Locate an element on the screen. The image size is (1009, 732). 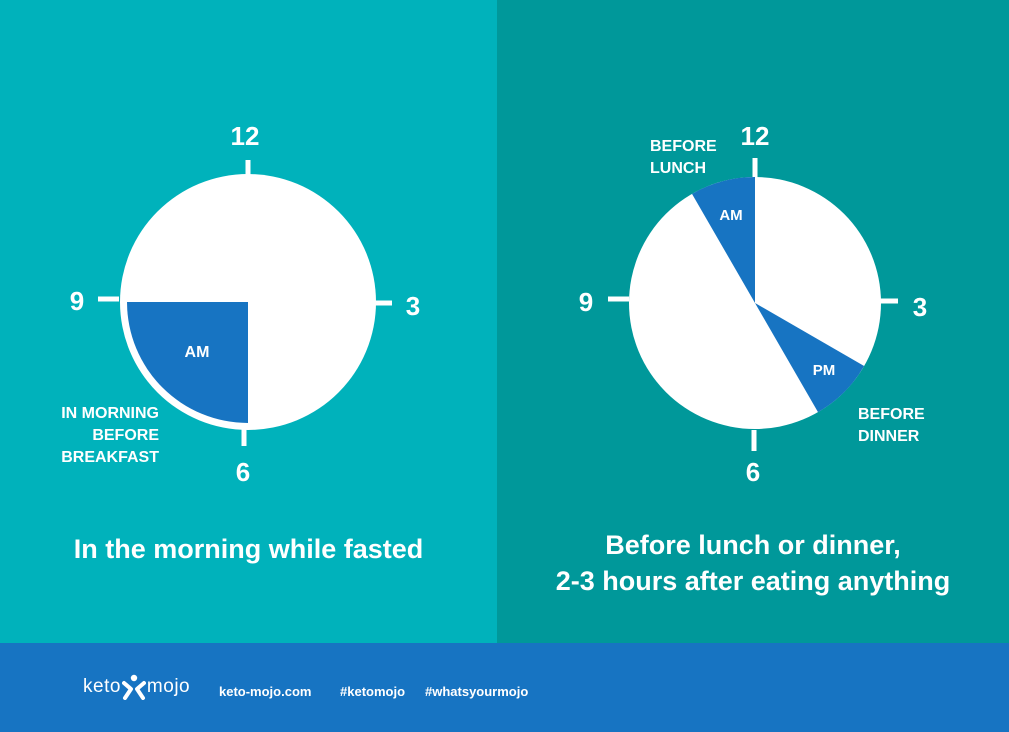
logo-x-icon is located at coordinates (133, 687).